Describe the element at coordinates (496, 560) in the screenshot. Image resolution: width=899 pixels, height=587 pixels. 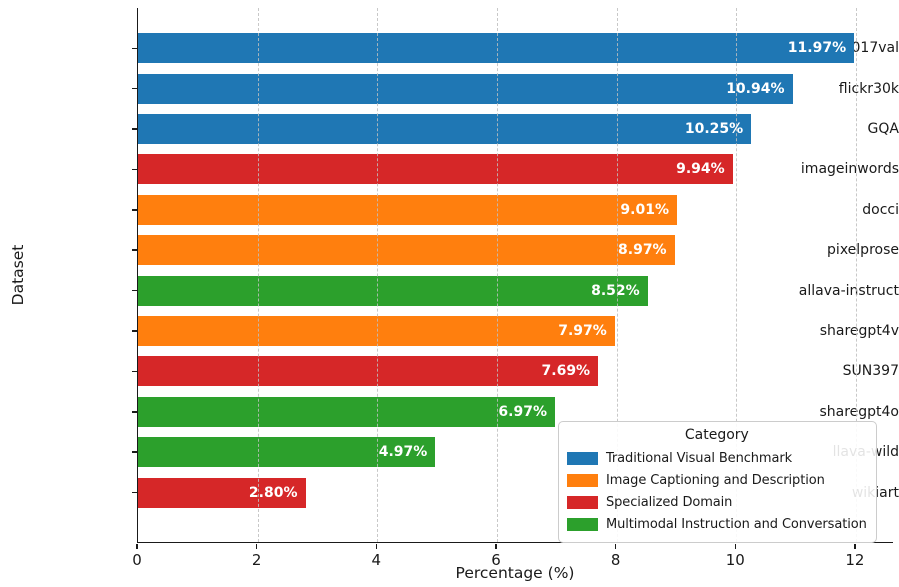
I see `x-tick-label-6: 6` at that location.